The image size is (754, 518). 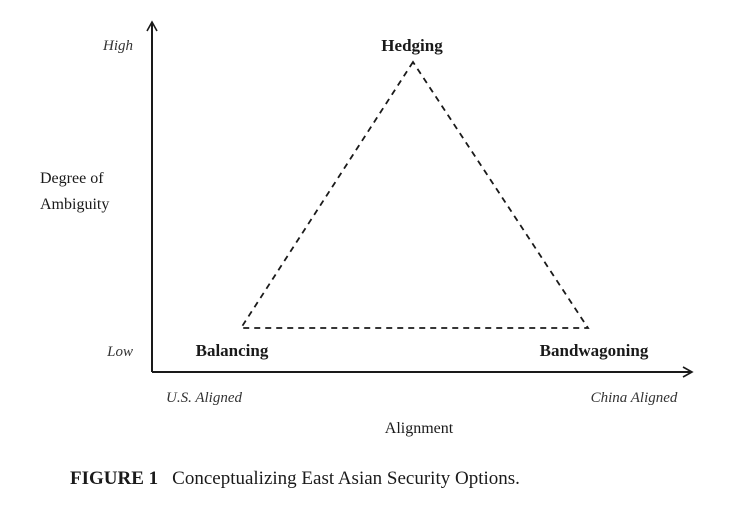 What do you see at coordinates (204, 398) in the screenshot?
I see `x-axis-left-label: U.S. Aligned` at bounding box center [204, 398].